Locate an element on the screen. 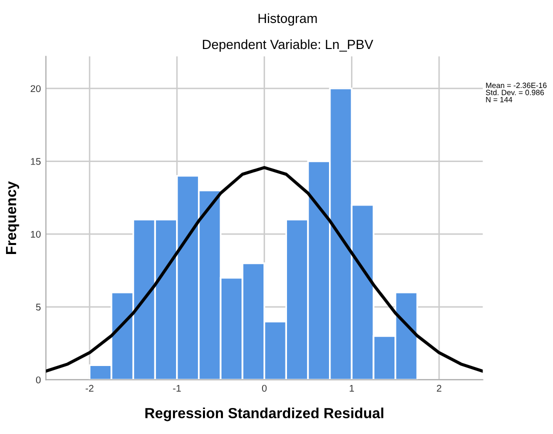 This screenshot has width=553, height=434. x-tick-label: 2 is located at coordinates (439, 388).